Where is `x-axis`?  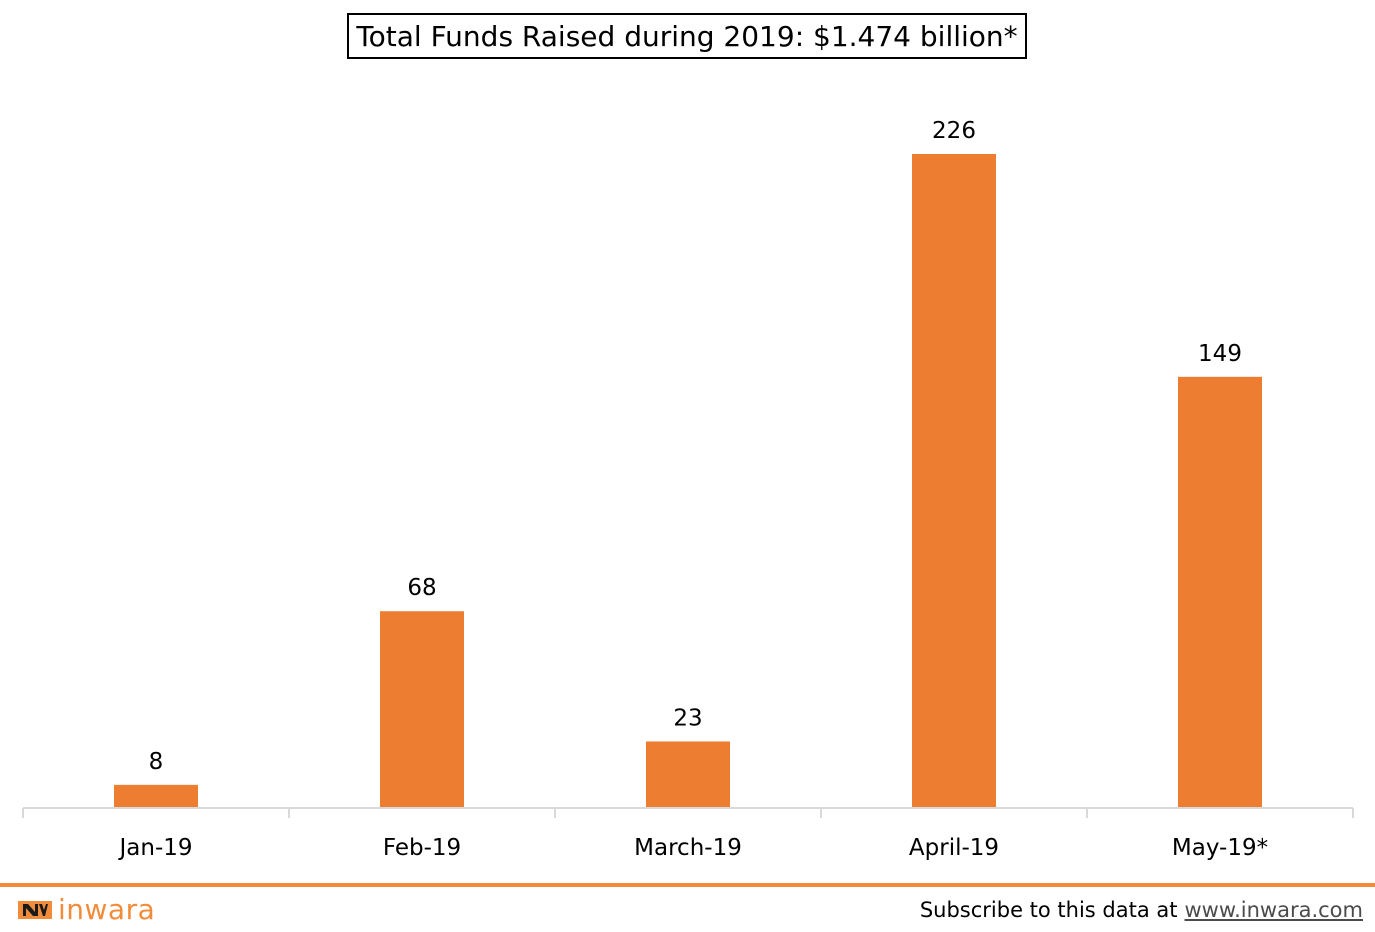
x-axis is located at coordinates (688, 812).